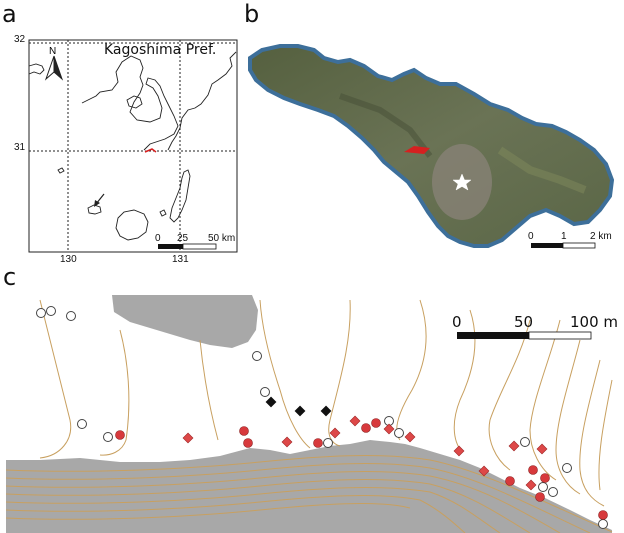 This screenshot has height=533, width=624. What do you see at coordinates (524, 322) in the screenshot?
I see `scale-c-label-50: 50` at bounding box center [524, 322].